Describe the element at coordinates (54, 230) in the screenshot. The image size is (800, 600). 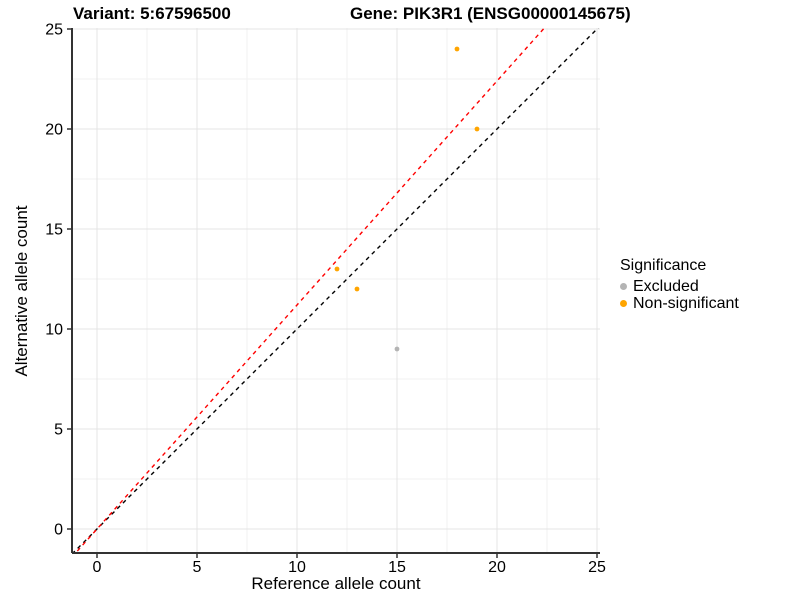
I see `y-tick-label: 15` at that location.